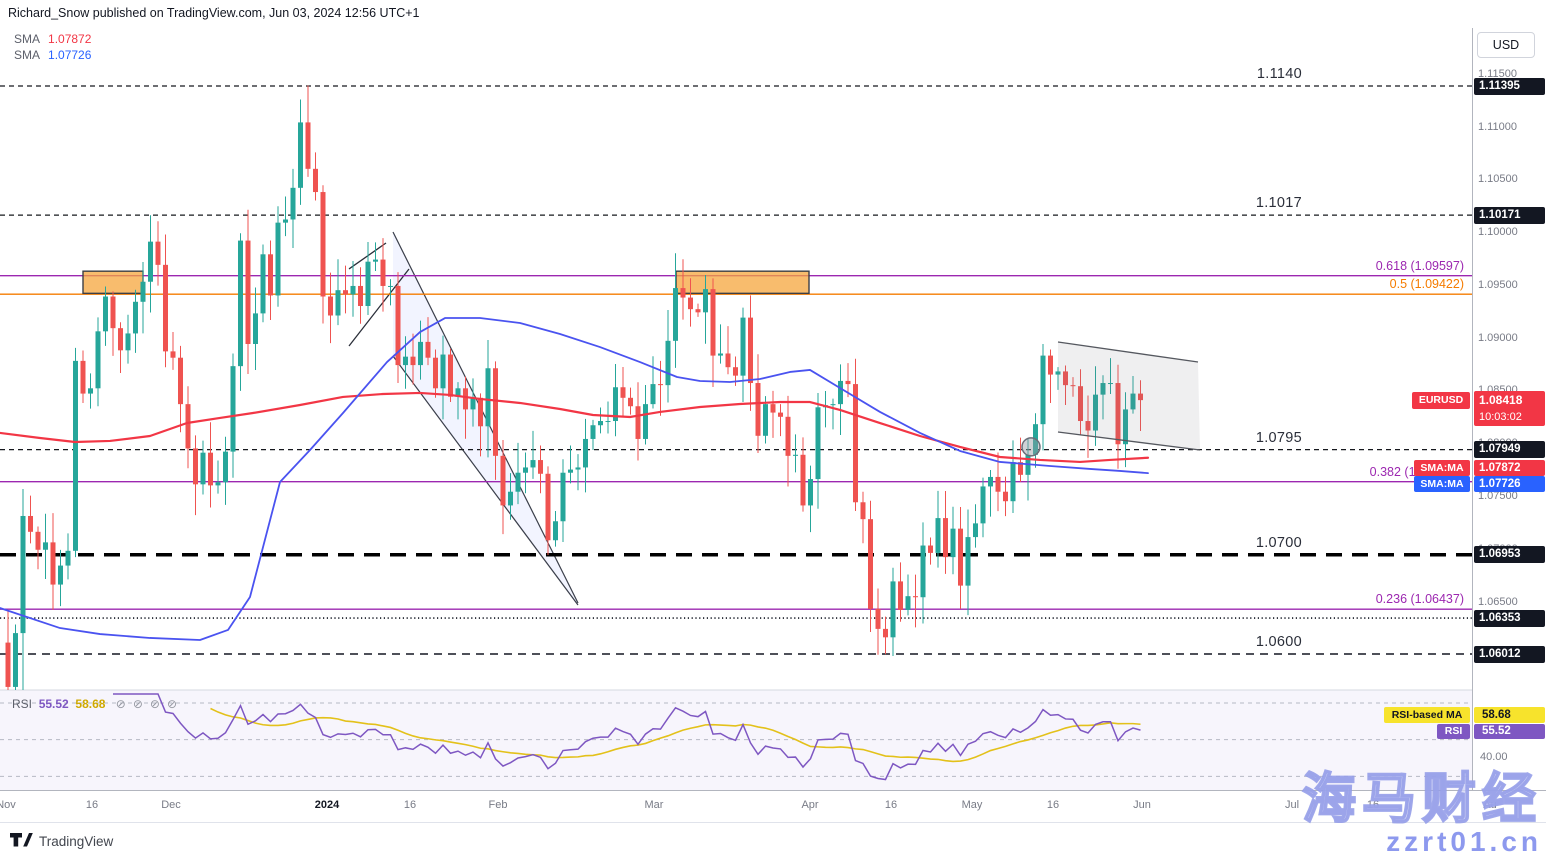 The height and width of the screenshot is (857, 1546). Describe the element at coordinates (8, 805) in the screenshot. I see `time-axis-label-Nov: Nov` at that location.